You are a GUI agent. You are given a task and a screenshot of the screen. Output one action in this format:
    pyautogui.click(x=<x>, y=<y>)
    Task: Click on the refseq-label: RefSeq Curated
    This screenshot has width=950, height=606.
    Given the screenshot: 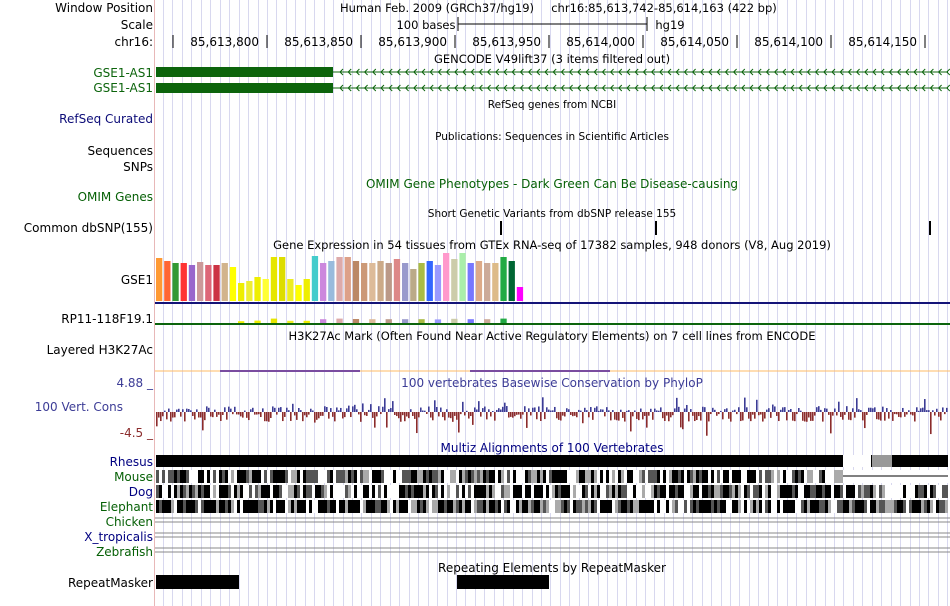 What is the action you would take?
    pyautogui.click(x=106, y=119)
    